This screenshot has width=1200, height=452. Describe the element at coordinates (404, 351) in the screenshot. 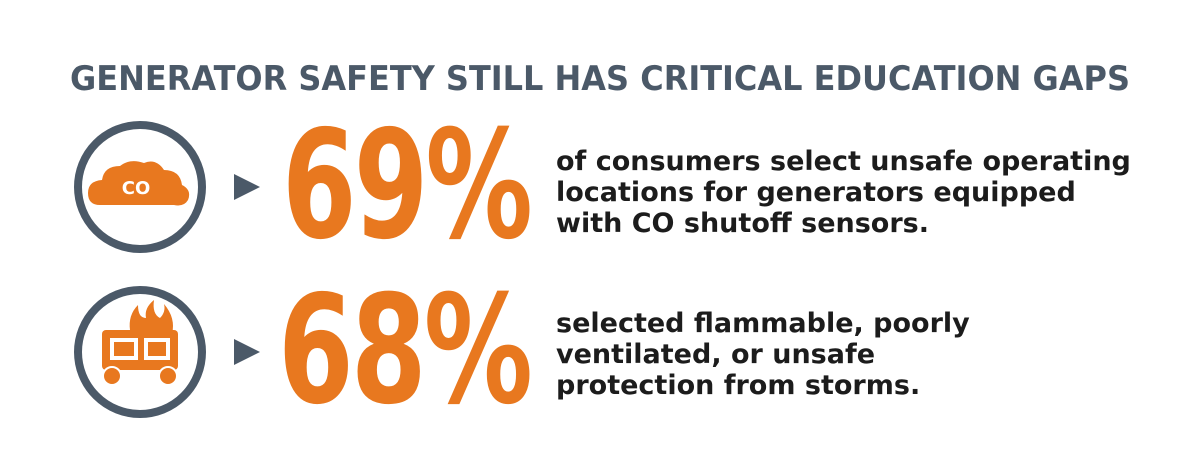

I see `stat-value: 68%` at that location.